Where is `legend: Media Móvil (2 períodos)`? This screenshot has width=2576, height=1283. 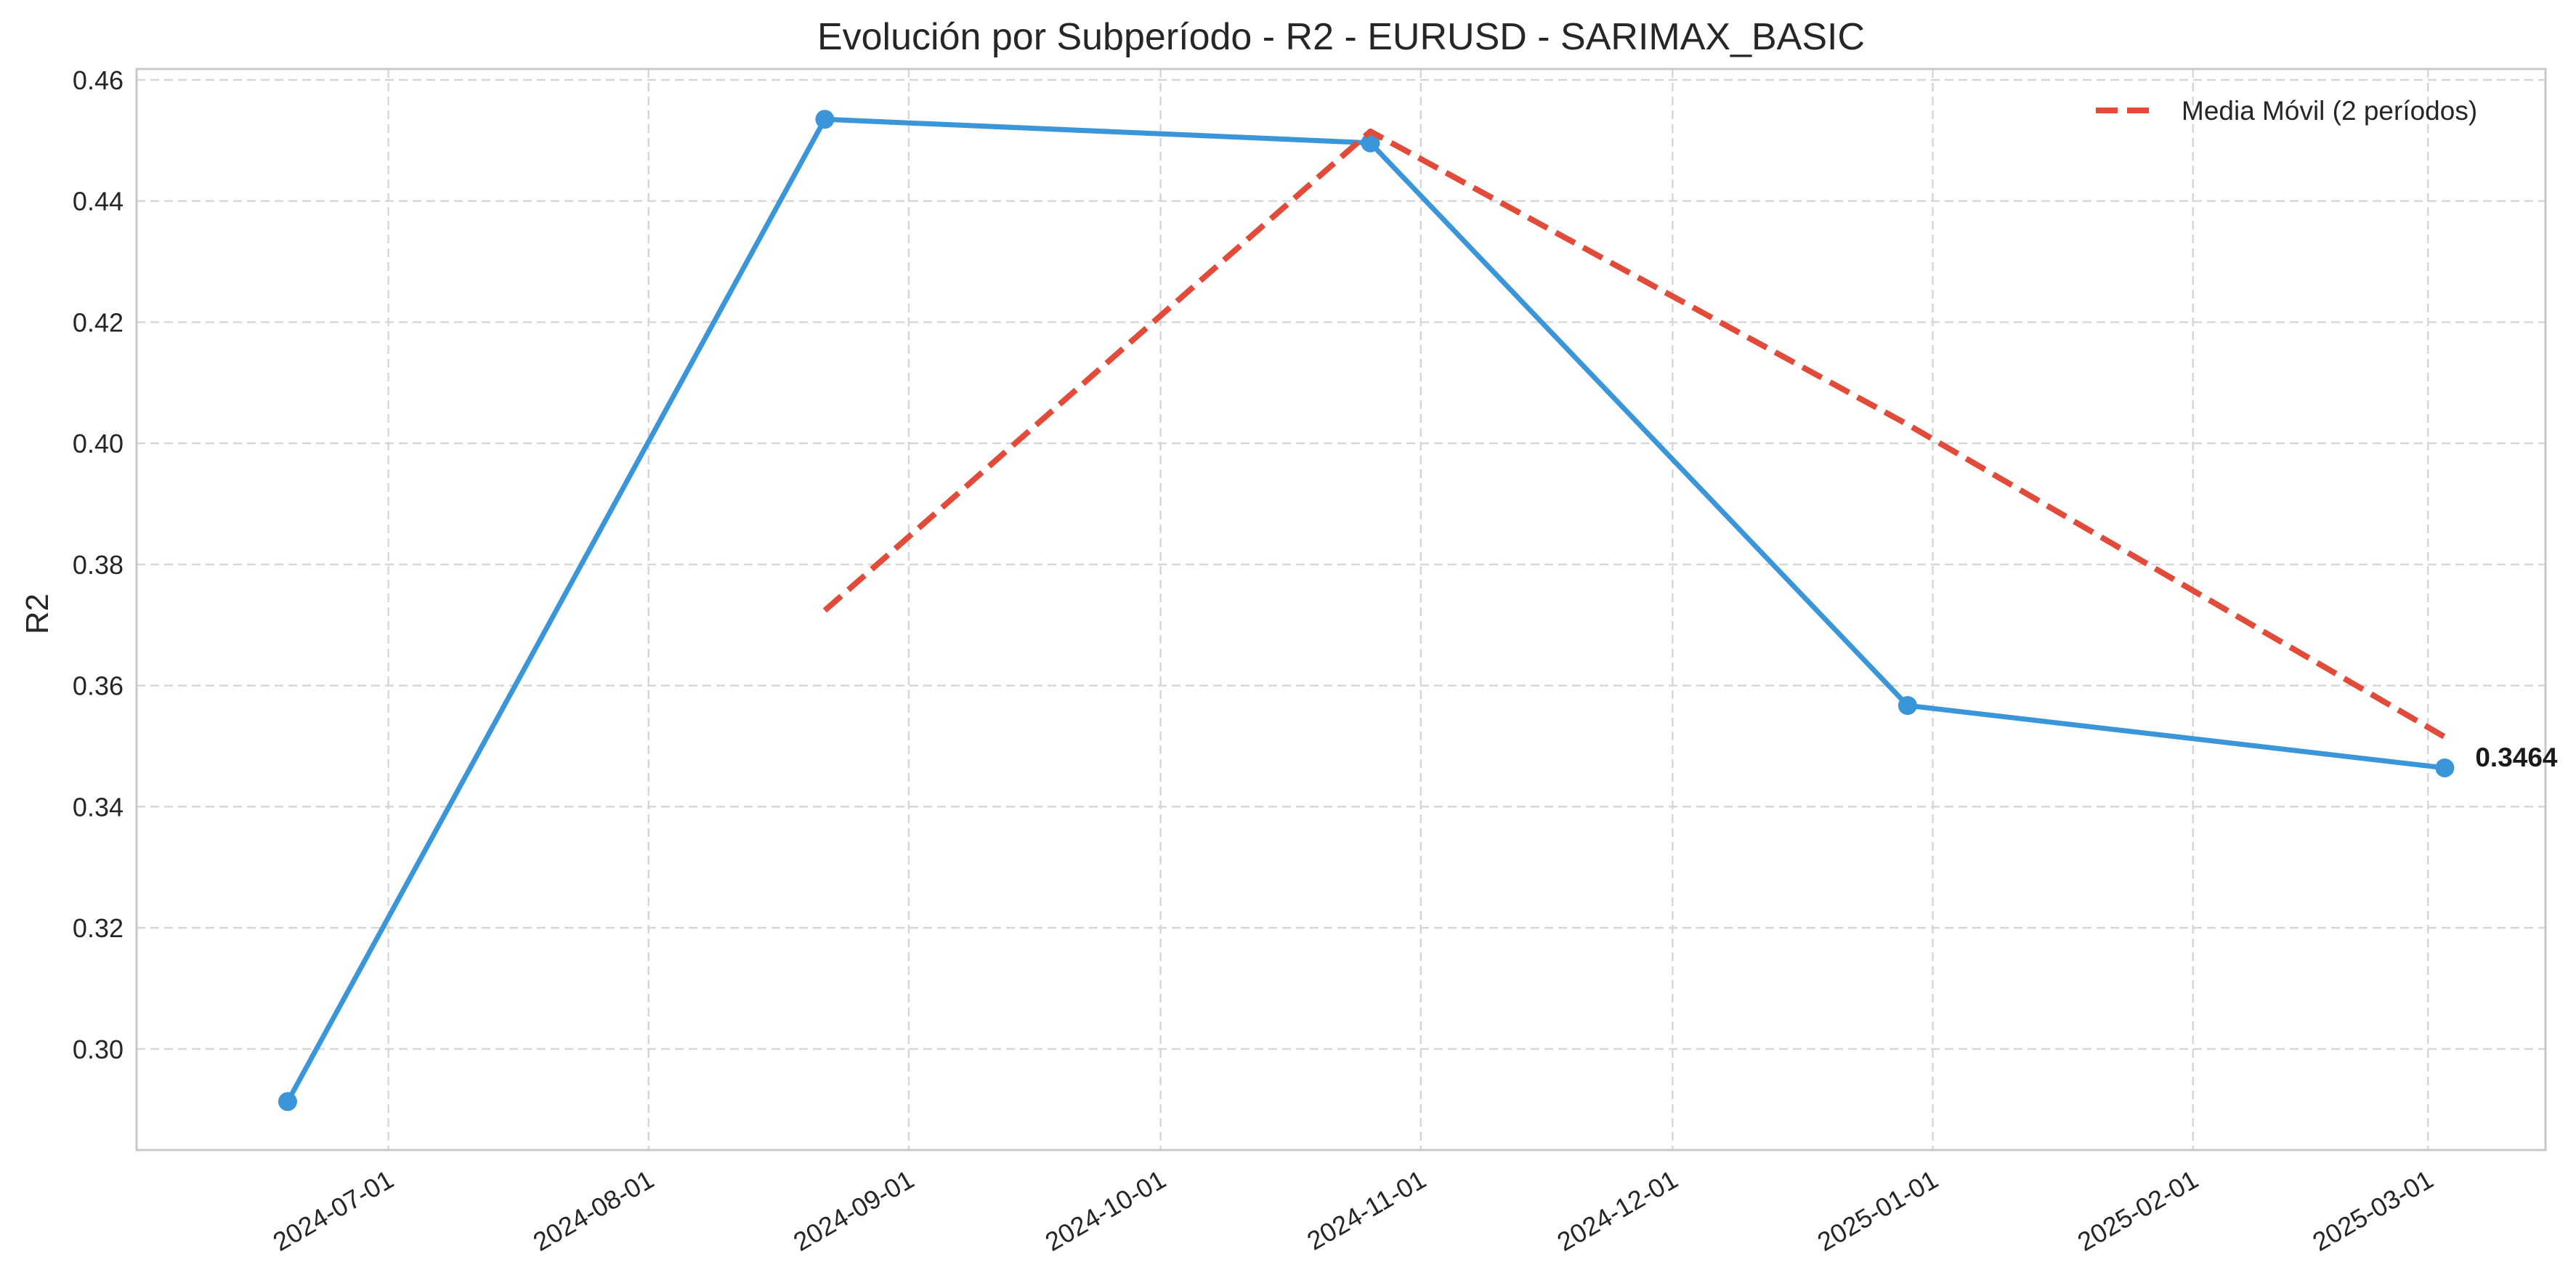
legend: Media Móvil (2 períodos) is located at coordinates (2286, 111).